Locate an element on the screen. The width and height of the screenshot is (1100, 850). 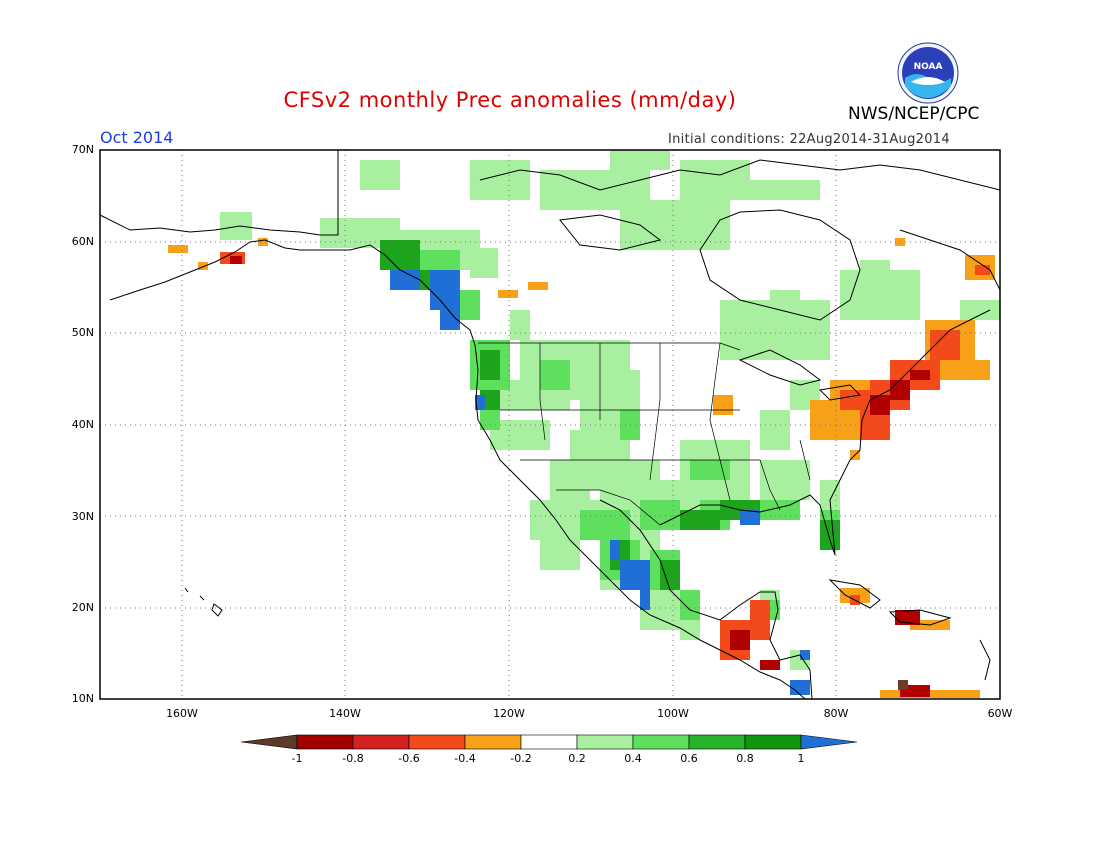
colorbar-label: 1 is located at coordinates (801, 758).